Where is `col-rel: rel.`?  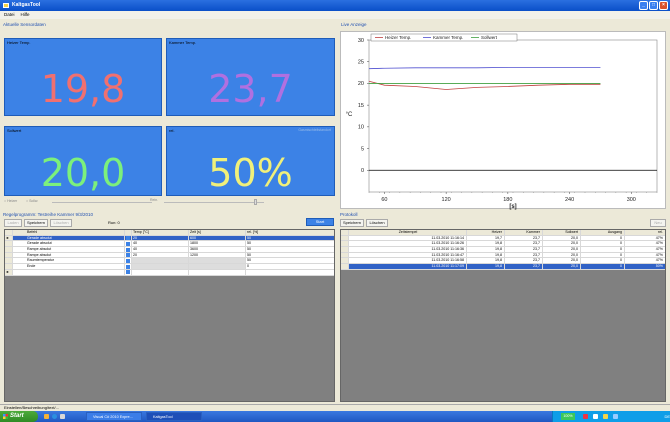
col-rel: rel. is located at coordinates (660, 232).